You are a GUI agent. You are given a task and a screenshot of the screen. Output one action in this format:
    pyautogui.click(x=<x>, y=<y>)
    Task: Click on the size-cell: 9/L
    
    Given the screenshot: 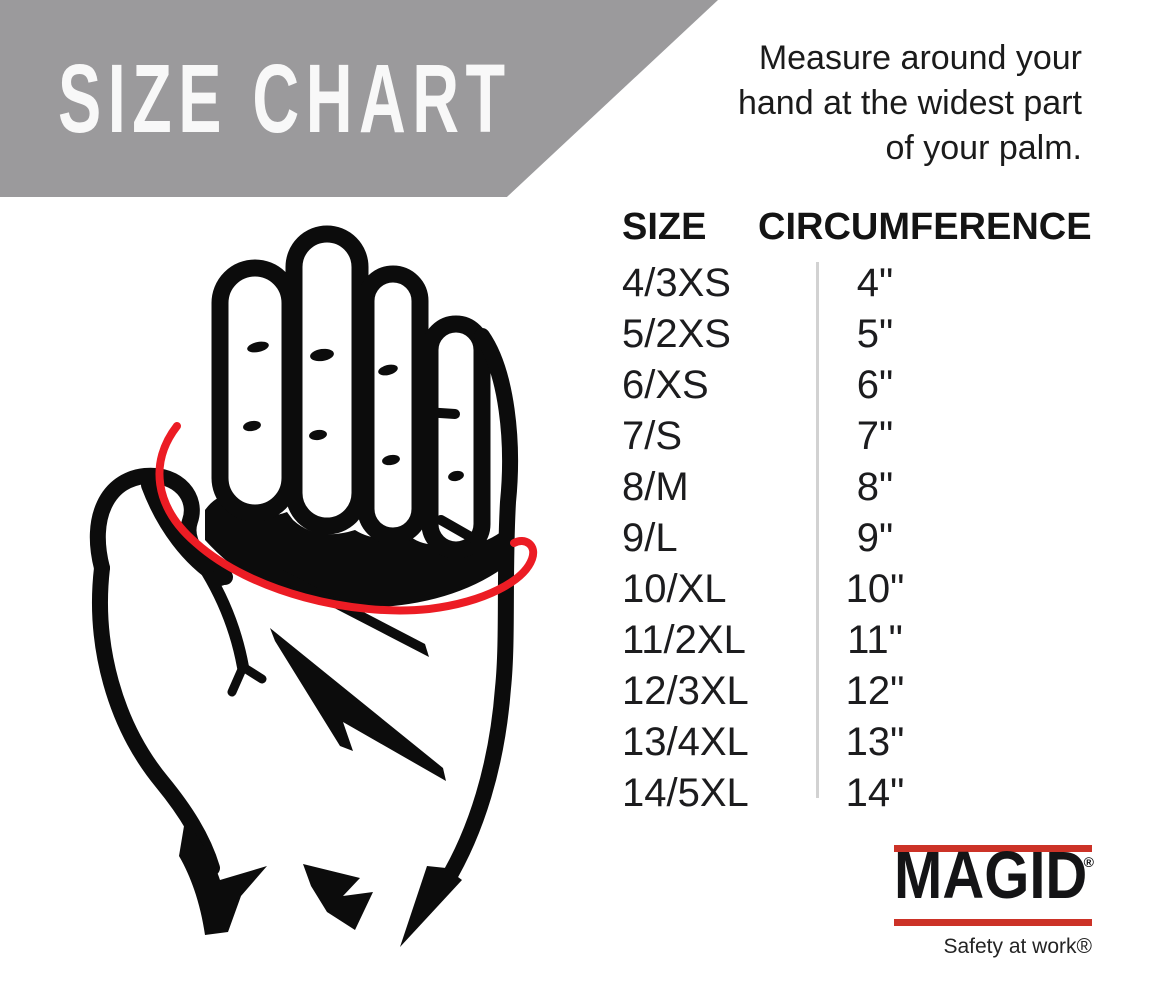 What is the action you would take?
    pyautogui.click(x=650, y=538)
    